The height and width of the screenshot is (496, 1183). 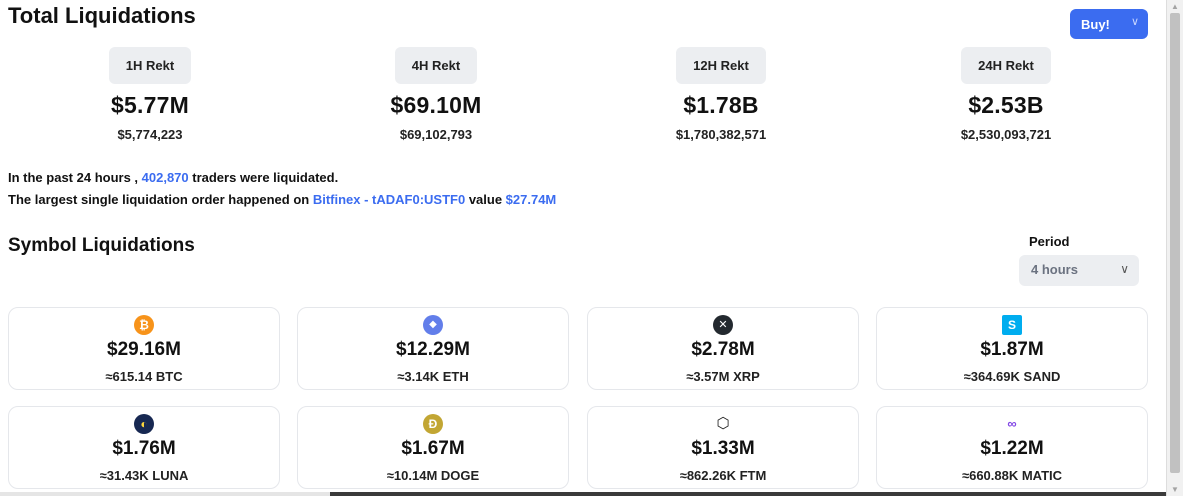 I want to click on symbol-card-xrp: ✕ $2.78M ≈3.57M XRP, so click(x=723, y=348).